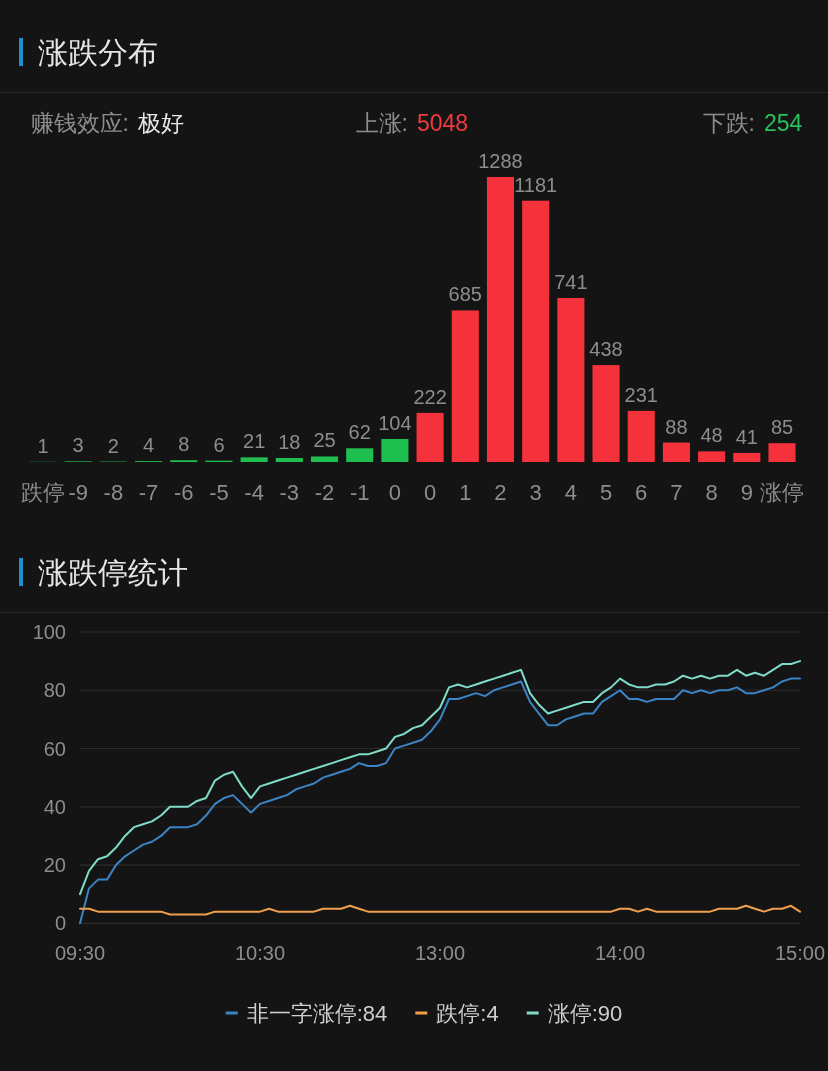 The height and width of the screenshot is (1071, 828). I want to click on data-label: 231, so click(641, 394).